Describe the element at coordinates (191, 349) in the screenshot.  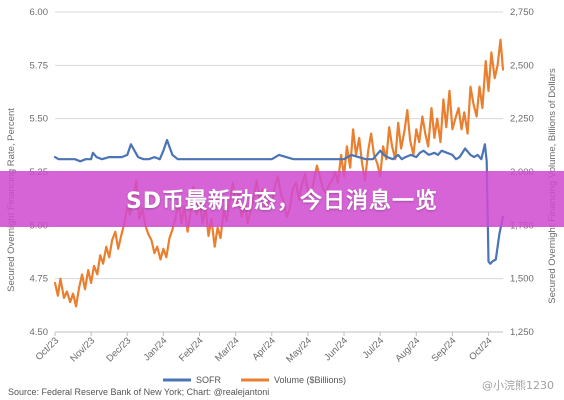
I see `x-tick-label: Feb/24` at that location.